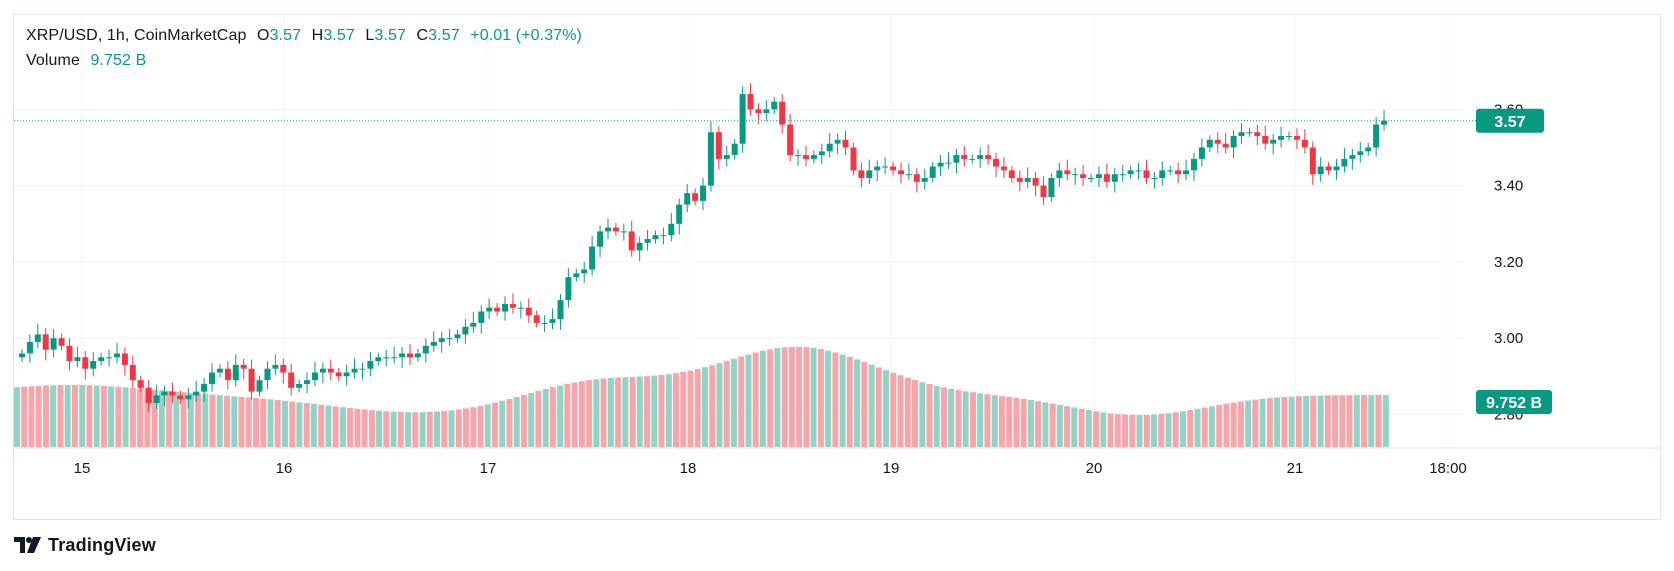 The image size is (1674, 571). I want to click on tradingview-footer: TradingView, so click(85, 545).